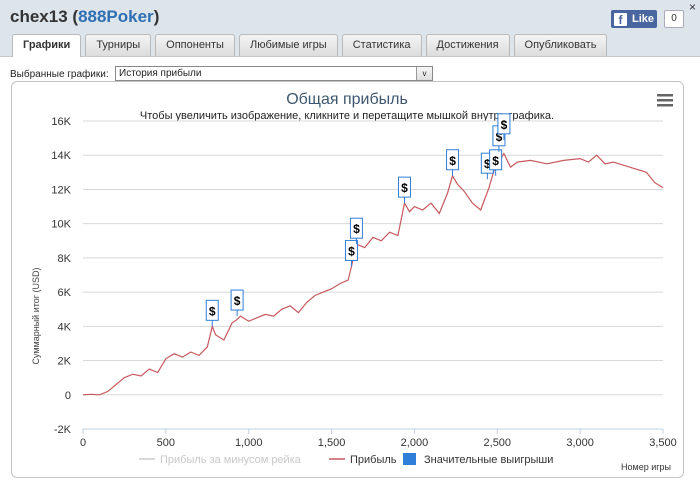 This screenshot has height=493, width=700. What do you see at coordinates (378, 438) in the screenshot?
I see `x-axis-ticks: 0 500 1,000 1,500 2,000 2,500 3,000 3,500` at bounding box center [378, 438].